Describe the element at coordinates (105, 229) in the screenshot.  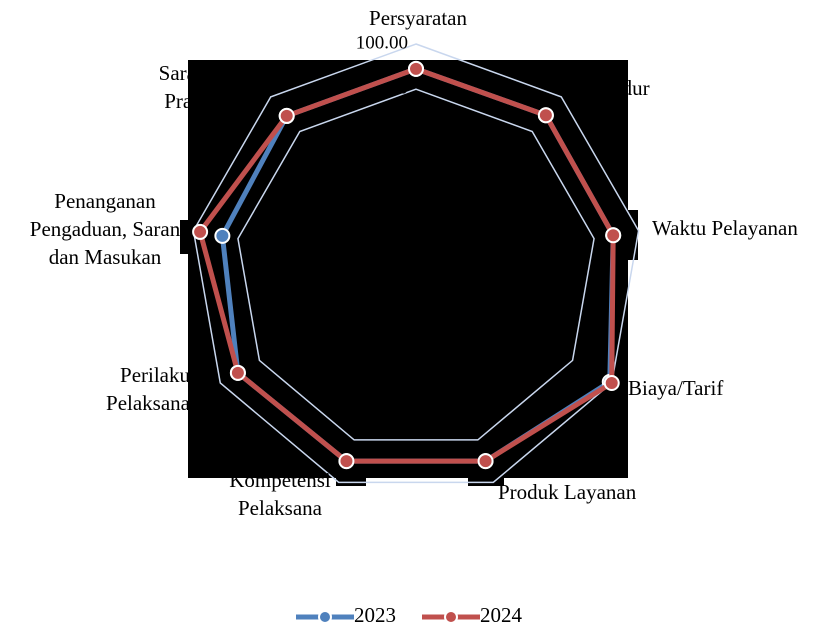
I see `category-label: Penanganan Pengaduan, Saran dan Masukan` at that location.